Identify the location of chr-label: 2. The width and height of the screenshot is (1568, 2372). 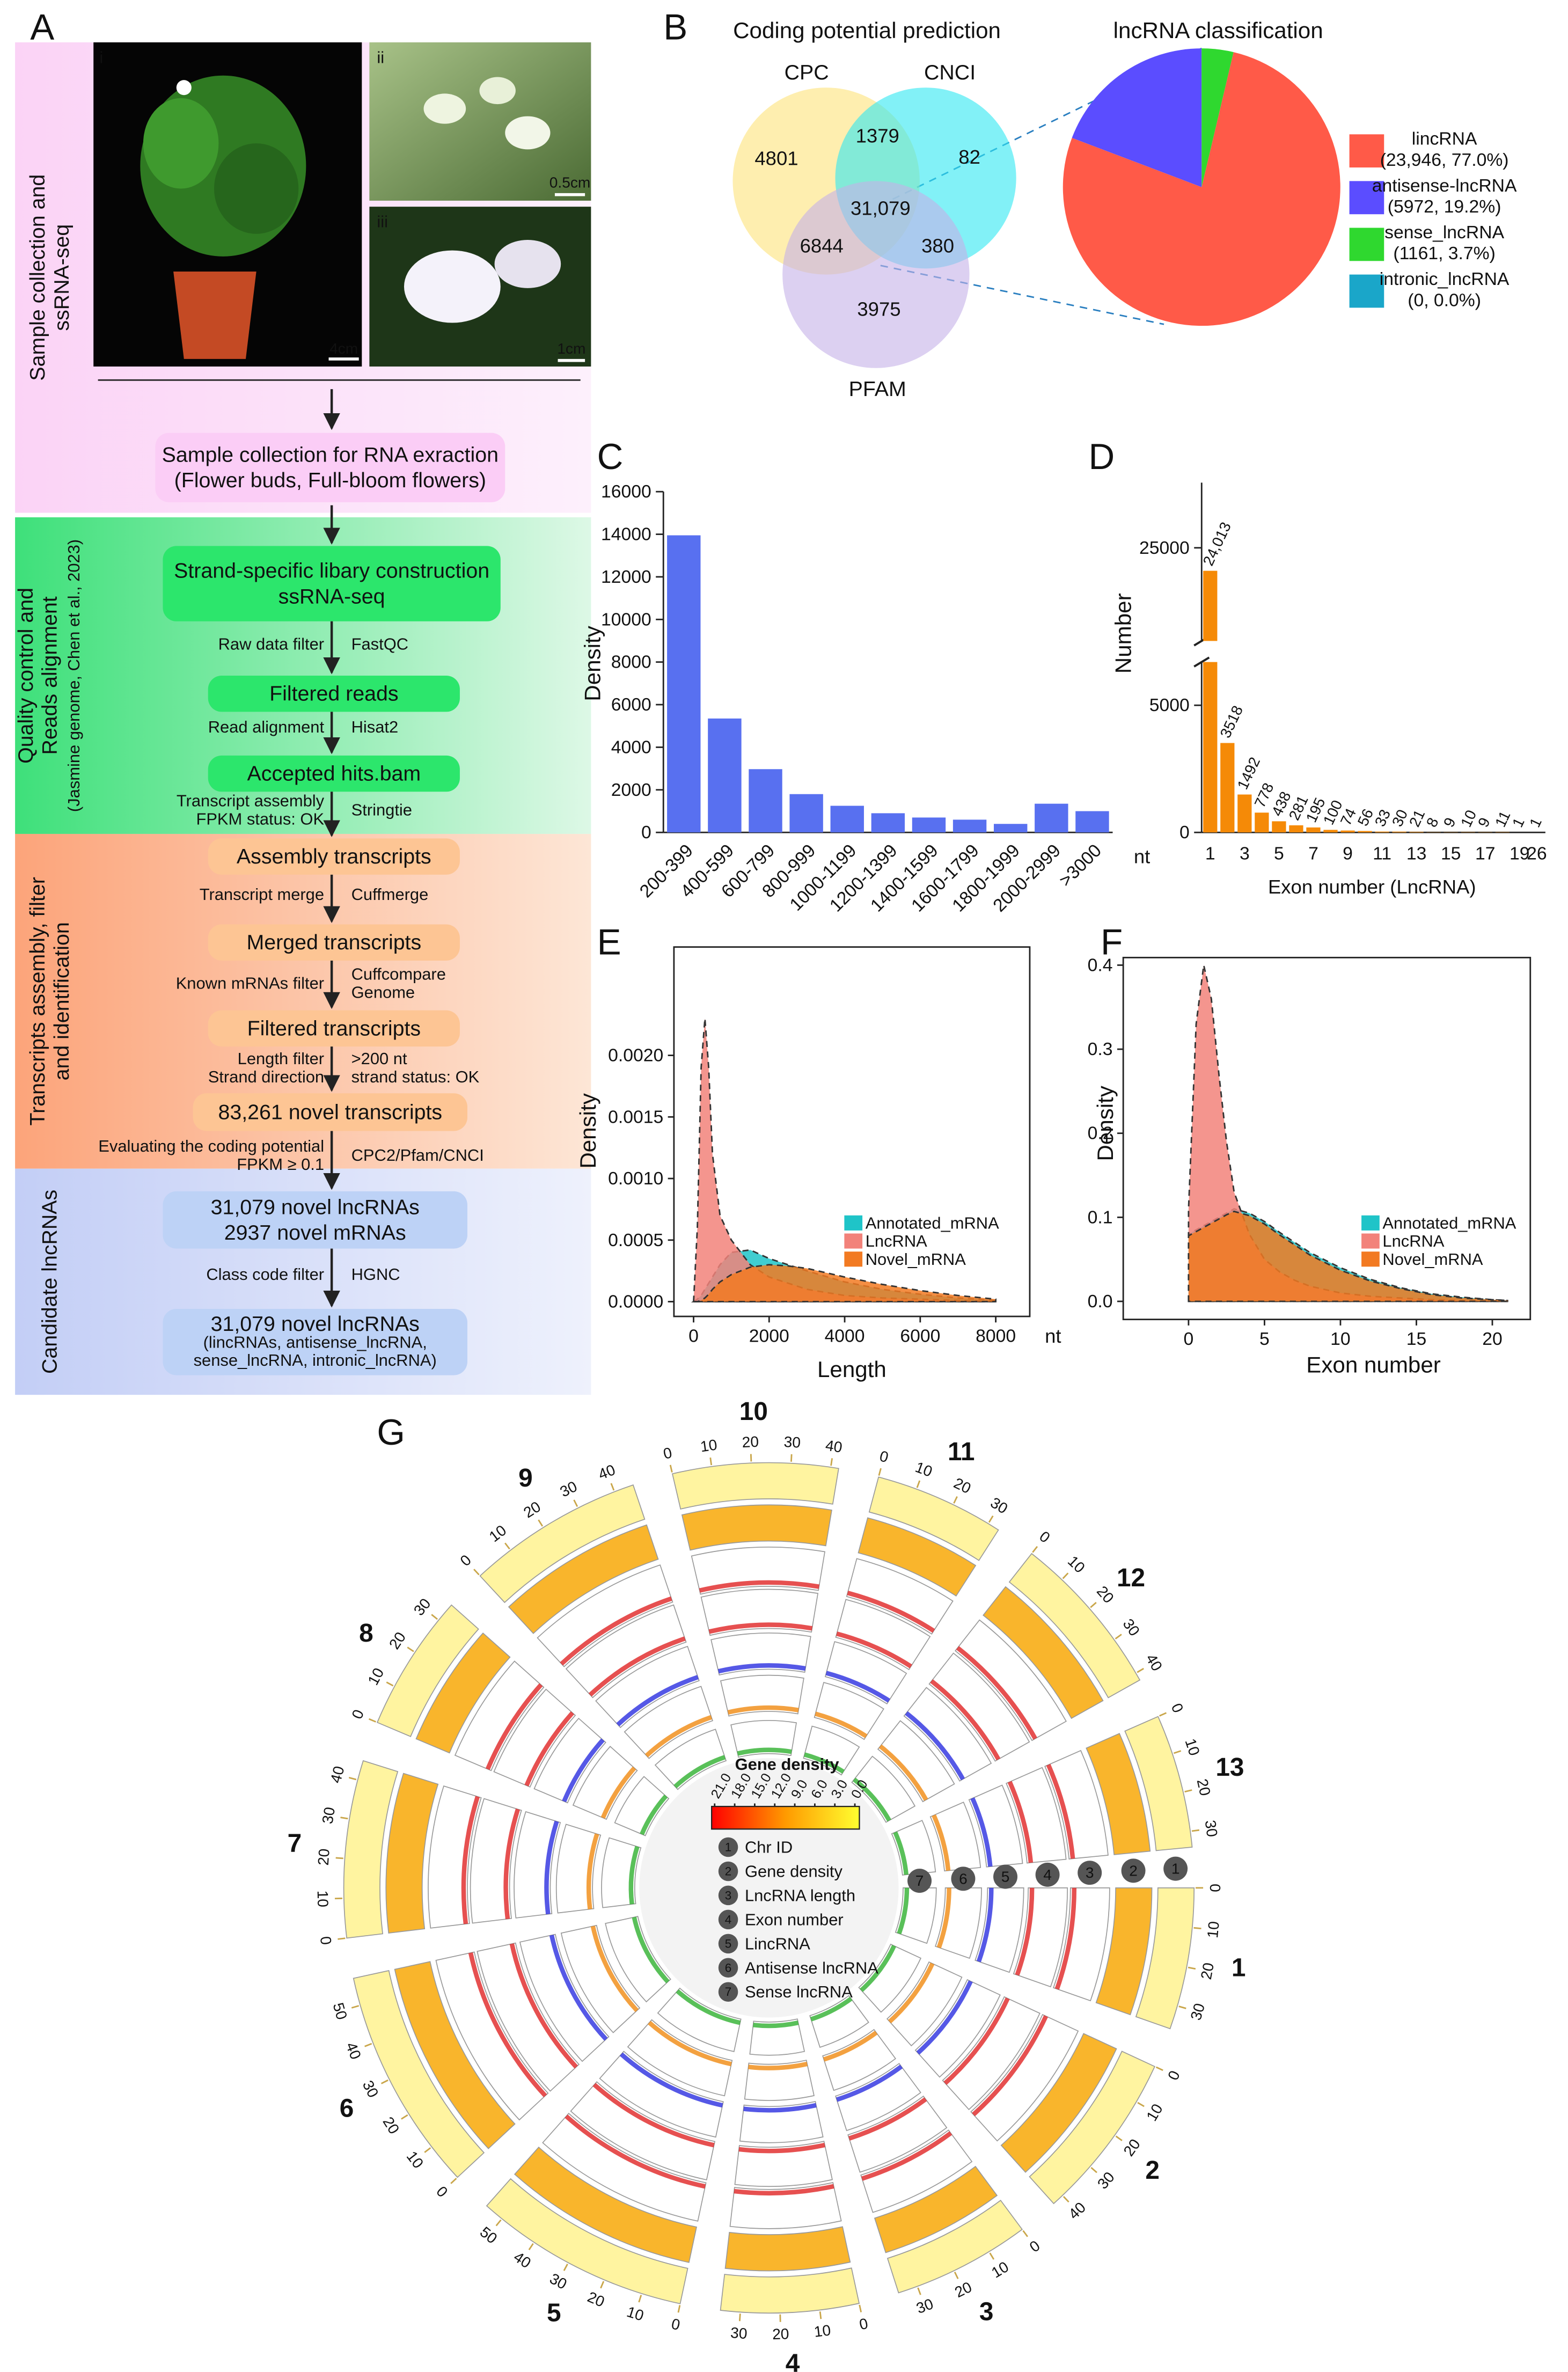
(1152, 2170).